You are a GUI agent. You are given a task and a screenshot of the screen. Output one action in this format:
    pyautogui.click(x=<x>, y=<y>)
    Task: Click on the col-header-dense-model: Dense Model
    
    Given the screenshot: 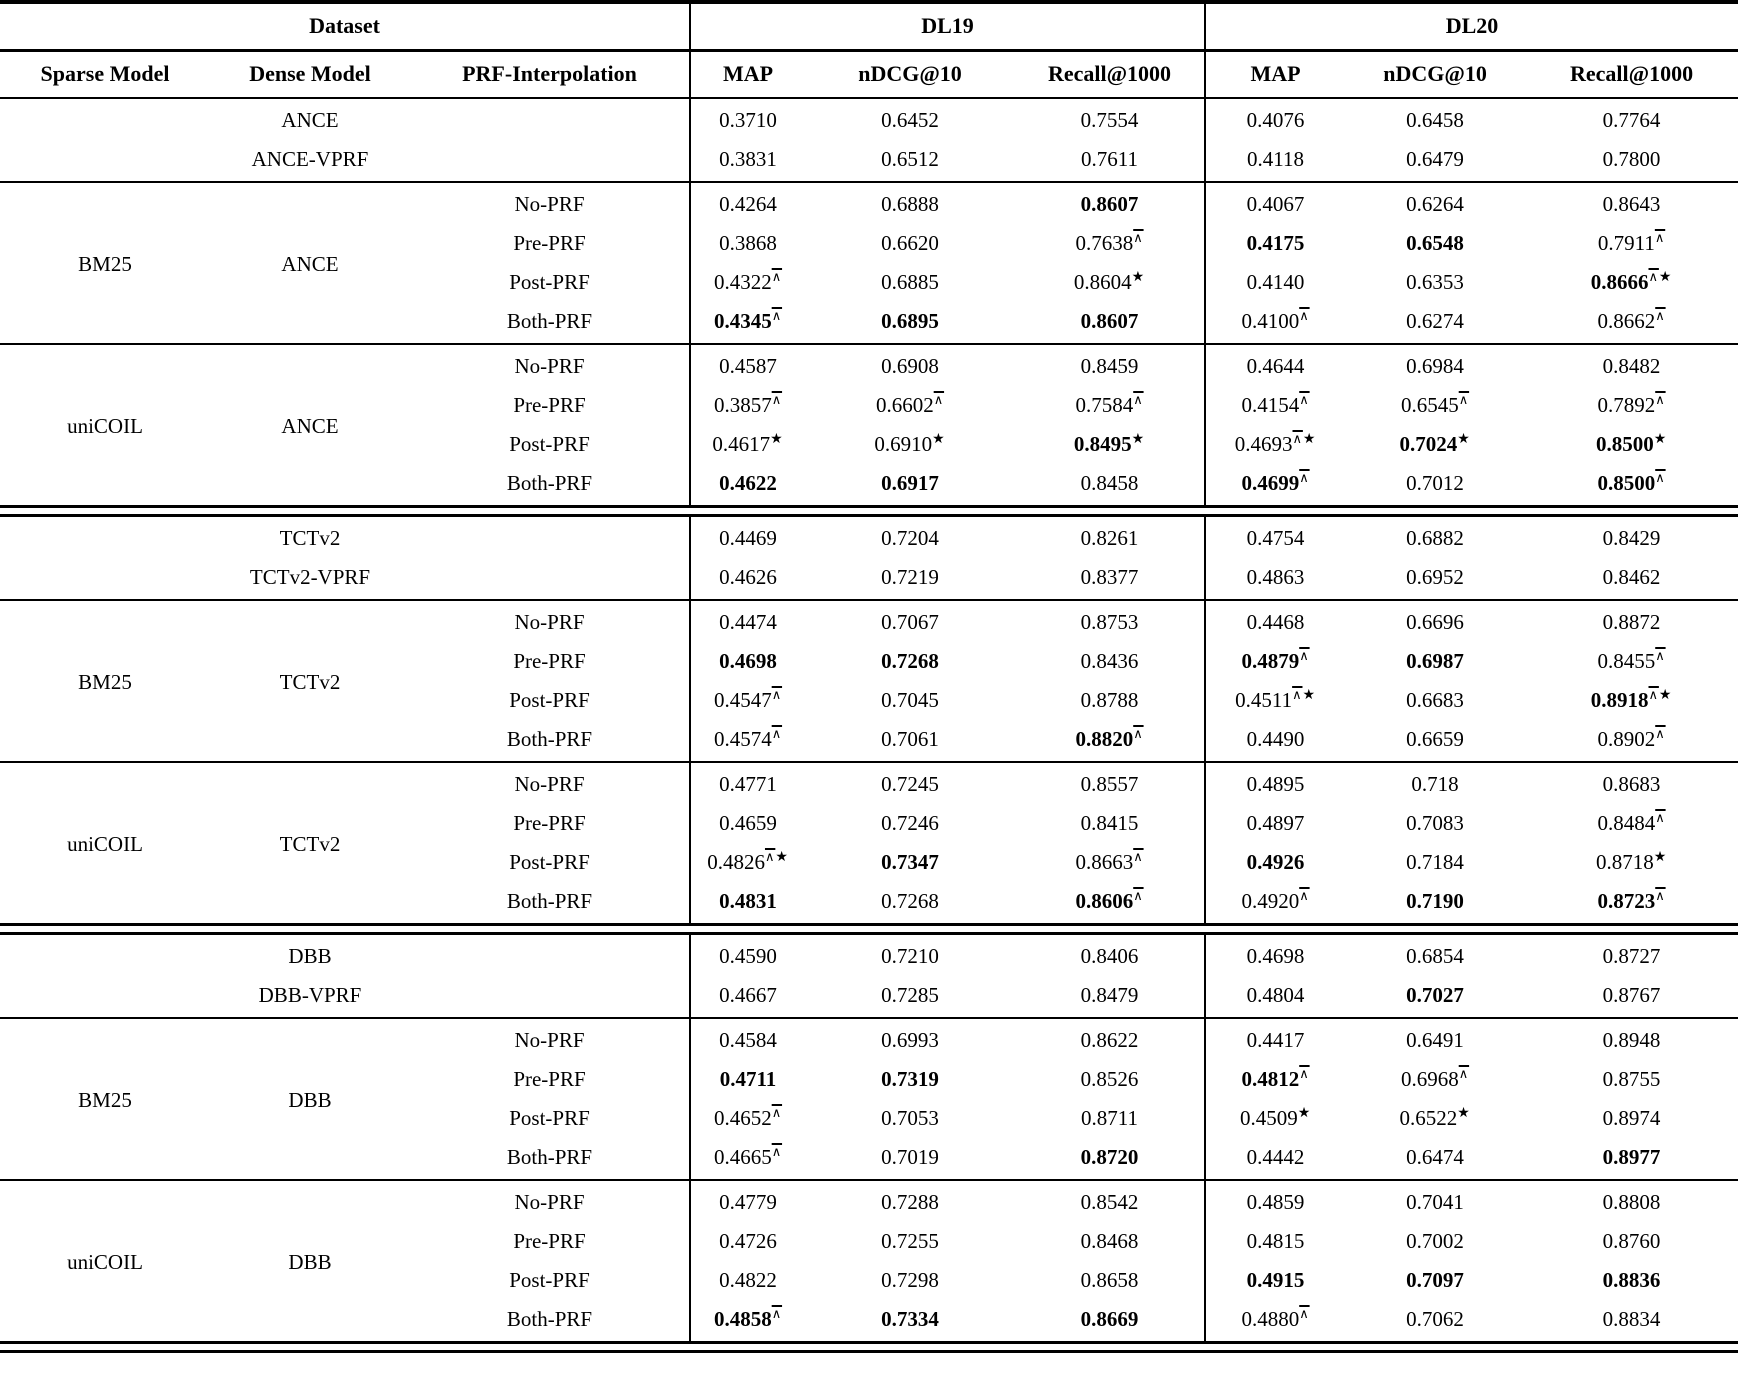 What is the action you would take?
    pyautogui.click(x=310, y=74)
    